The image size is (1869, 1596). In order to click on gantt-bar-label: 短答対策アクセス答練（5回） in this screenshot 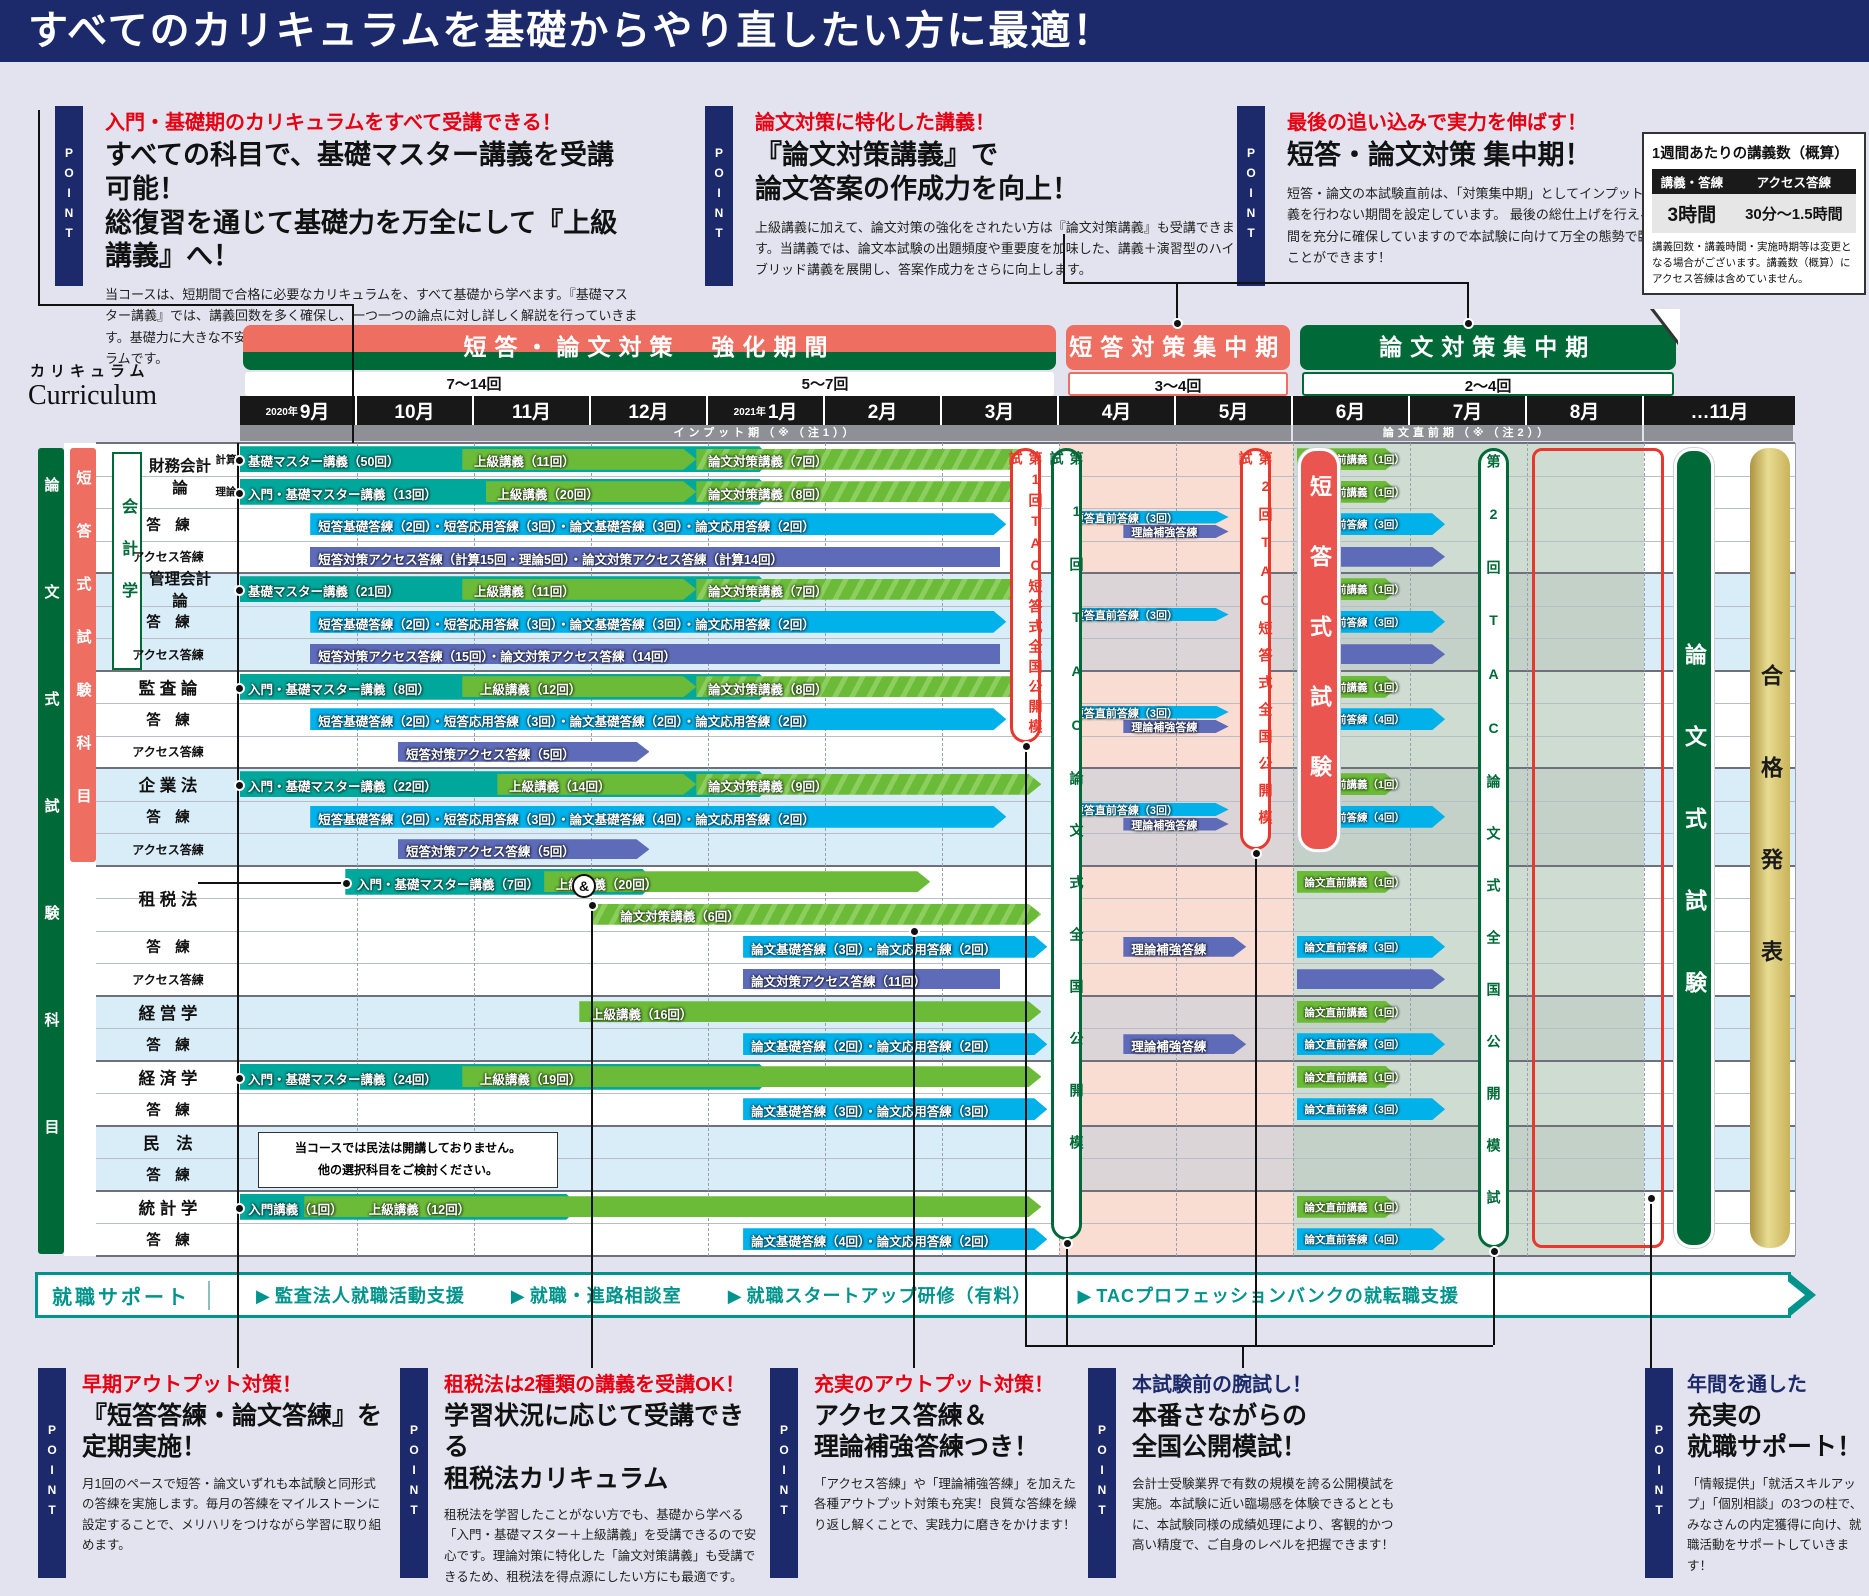, I will do `click(490, 852)`.